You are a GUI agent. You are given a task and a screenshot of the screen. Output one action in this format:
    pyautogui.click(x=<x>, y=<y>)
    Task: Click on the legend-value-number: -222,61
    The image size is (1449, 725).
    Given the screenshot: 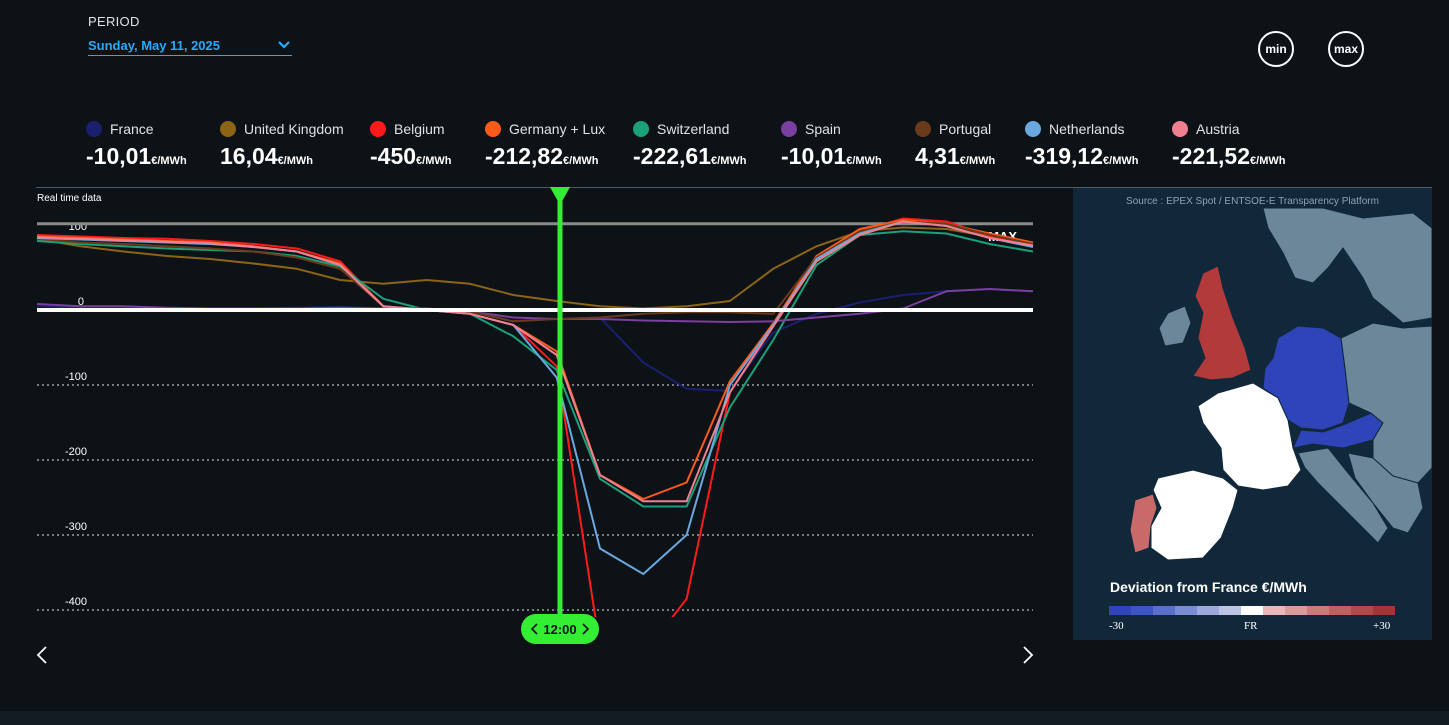 What is the action you would take?
    pyautogui.click(x=672, y=156)
    